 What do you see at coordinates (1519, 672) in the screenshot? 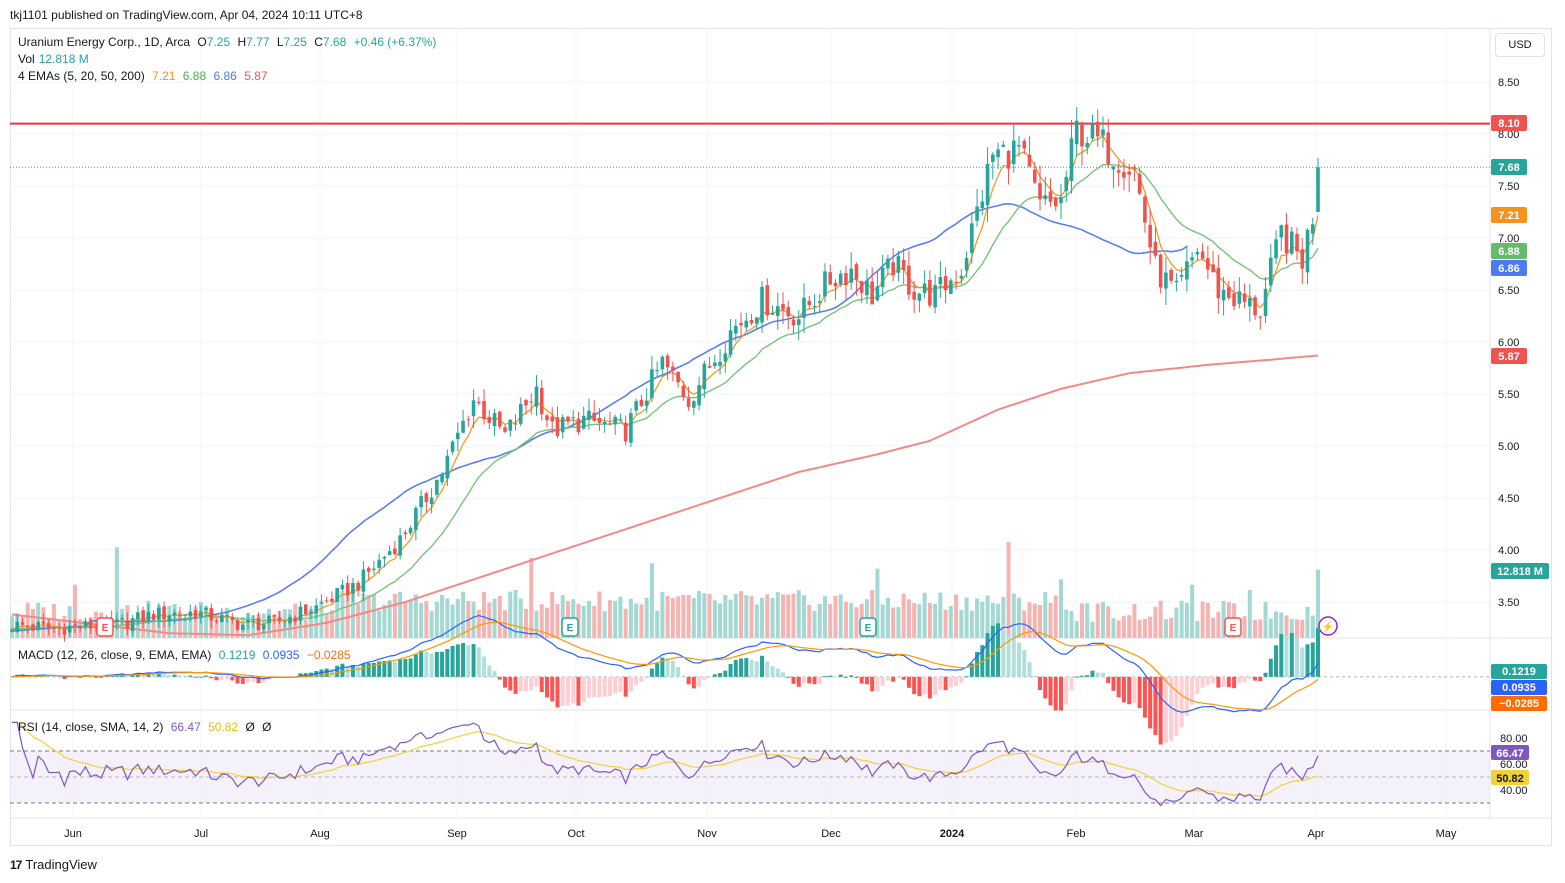
I see `macd-badge-label: 0.1219` at bounding box center [1519, 672].